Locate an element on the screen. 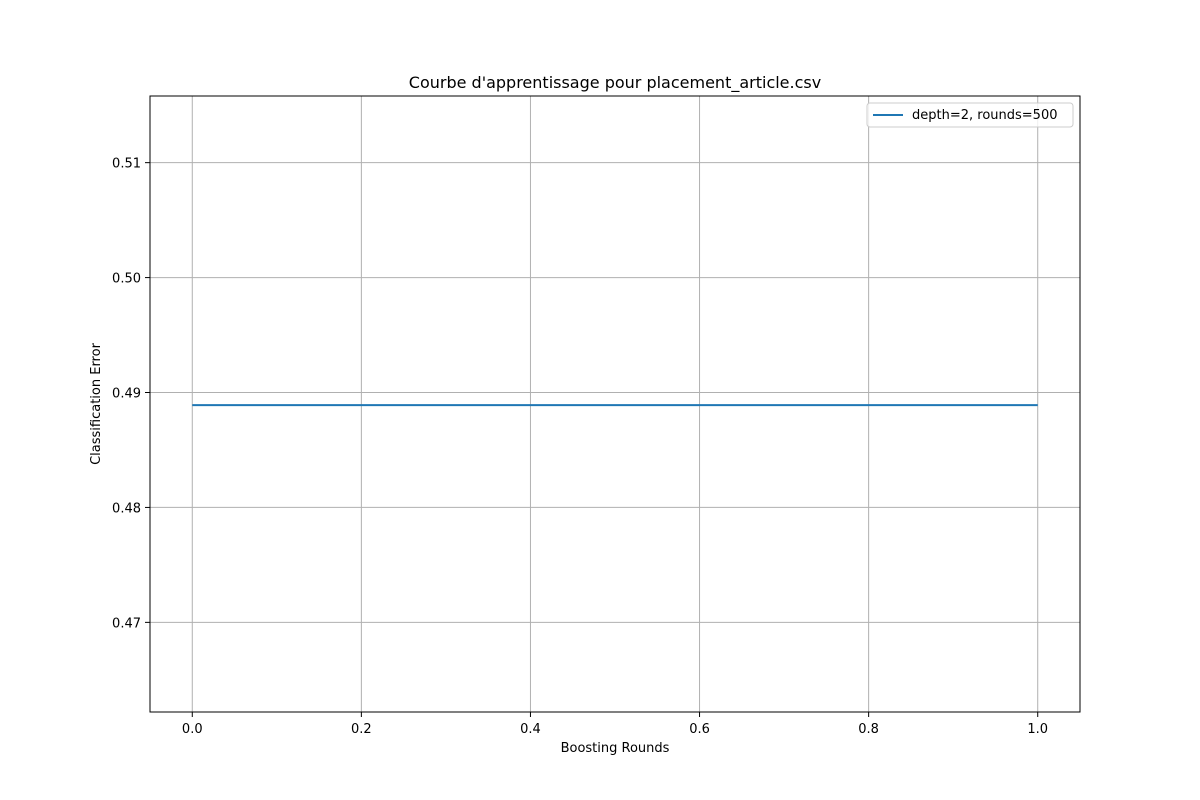 This screenshot has width=1200, height=800. x-tick-label: 0.4 is located at coordinates (530, 729).